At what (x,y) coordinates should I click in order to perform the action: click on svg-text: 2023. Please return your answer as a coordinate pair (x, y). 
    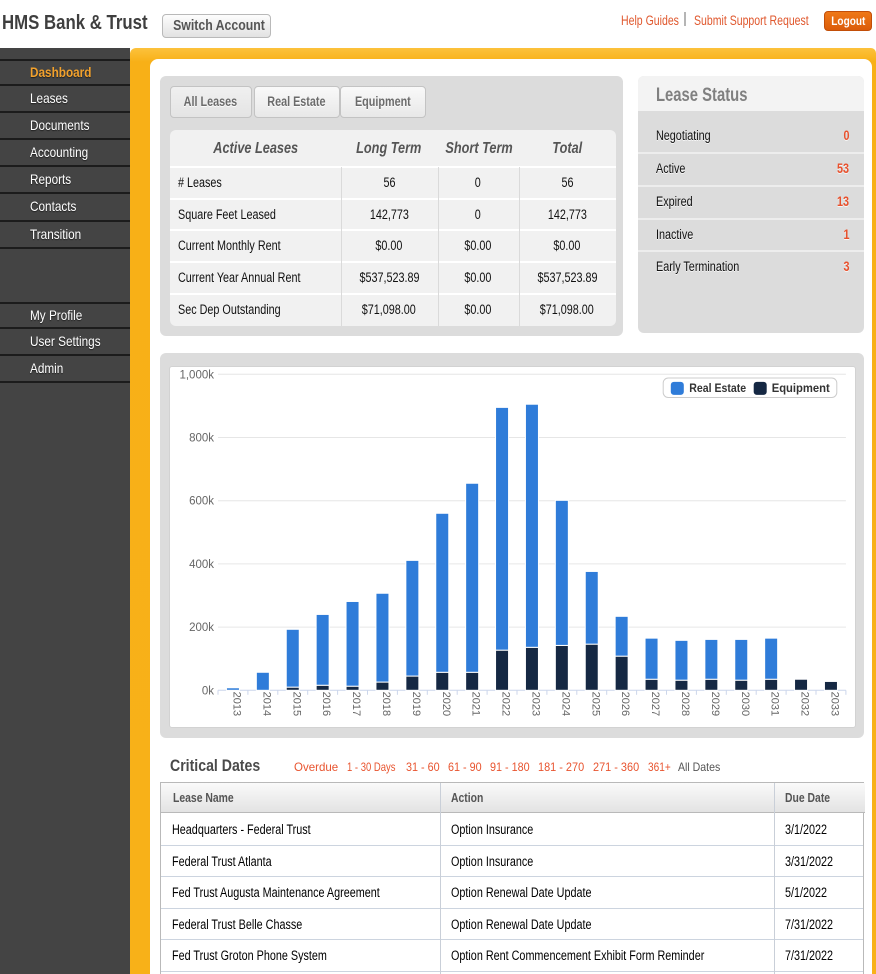
    Looking at the image, I should click on (535, 704).